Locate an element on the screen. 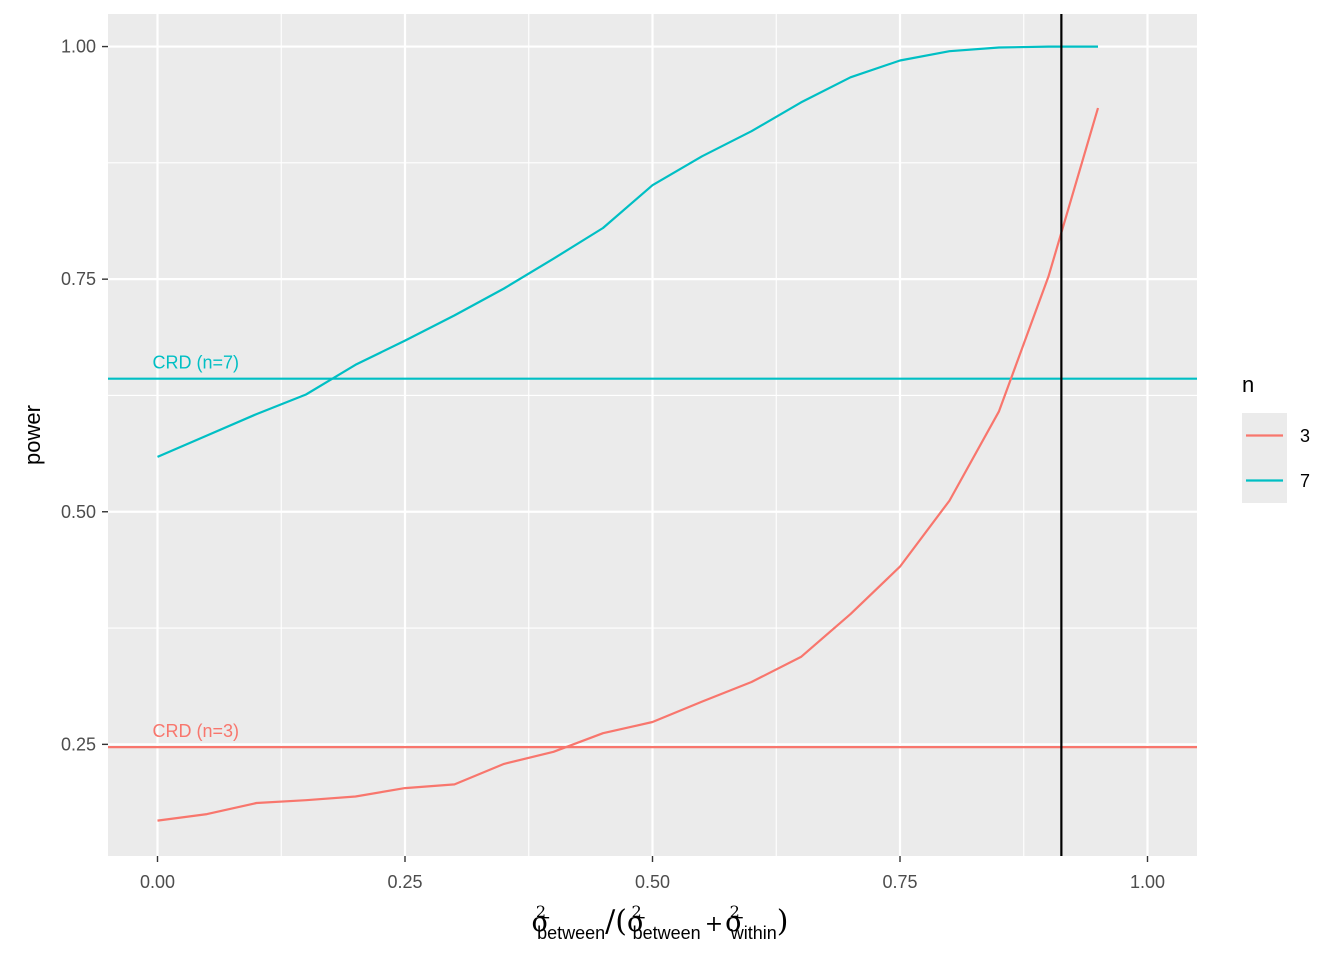 Image resolution: width=1344 pixels, height=960 pixels. y-tick-label: 0.50 is located at coordinates (78, 512).